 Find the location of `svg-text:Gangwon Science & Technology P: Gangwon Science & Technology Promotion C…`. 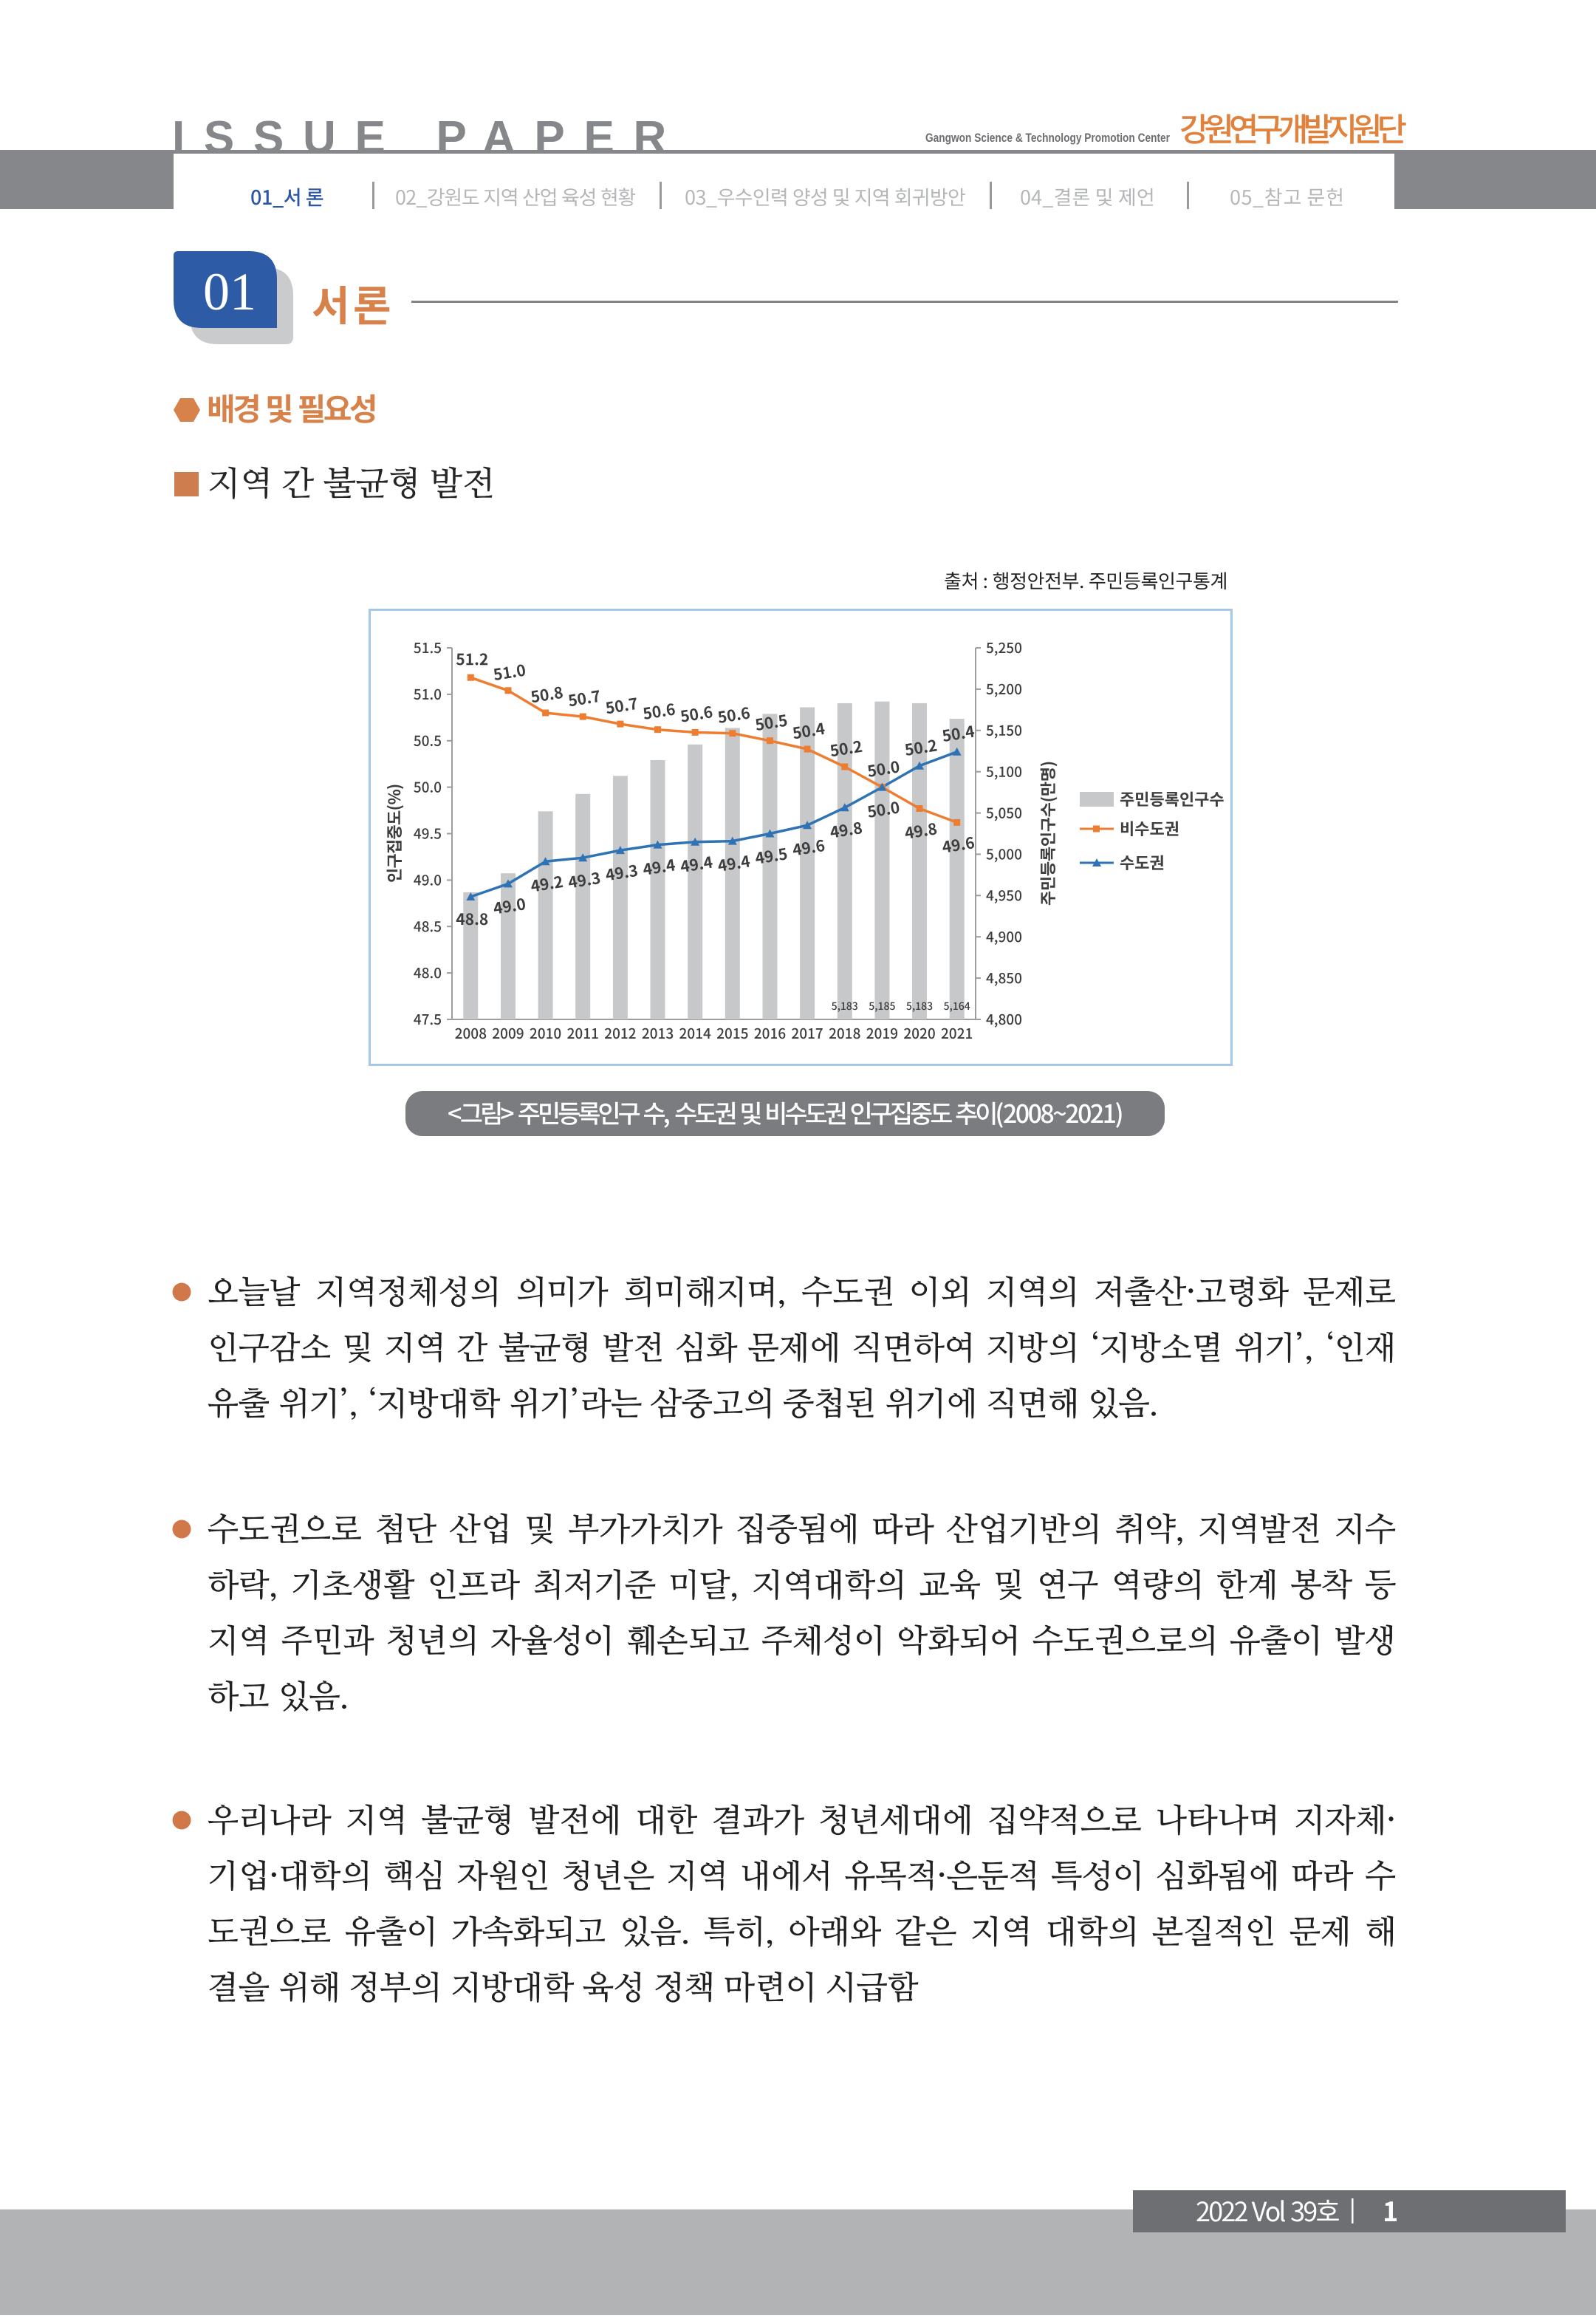

svg-text:Gangwon Science & Technology P: Gangwon Science & Technology Promotion C… is located at coordinates (1047, 138).